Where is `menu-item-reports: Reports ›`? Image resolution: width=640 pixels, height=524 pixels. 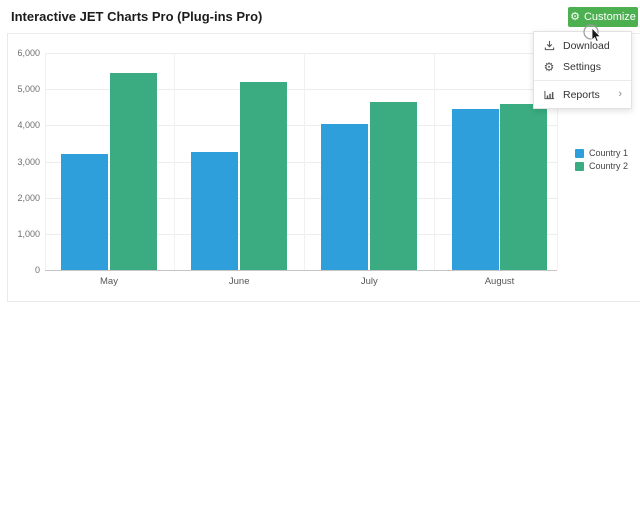 menu-item-reports: Reports › is located at coordinates (582, 94).